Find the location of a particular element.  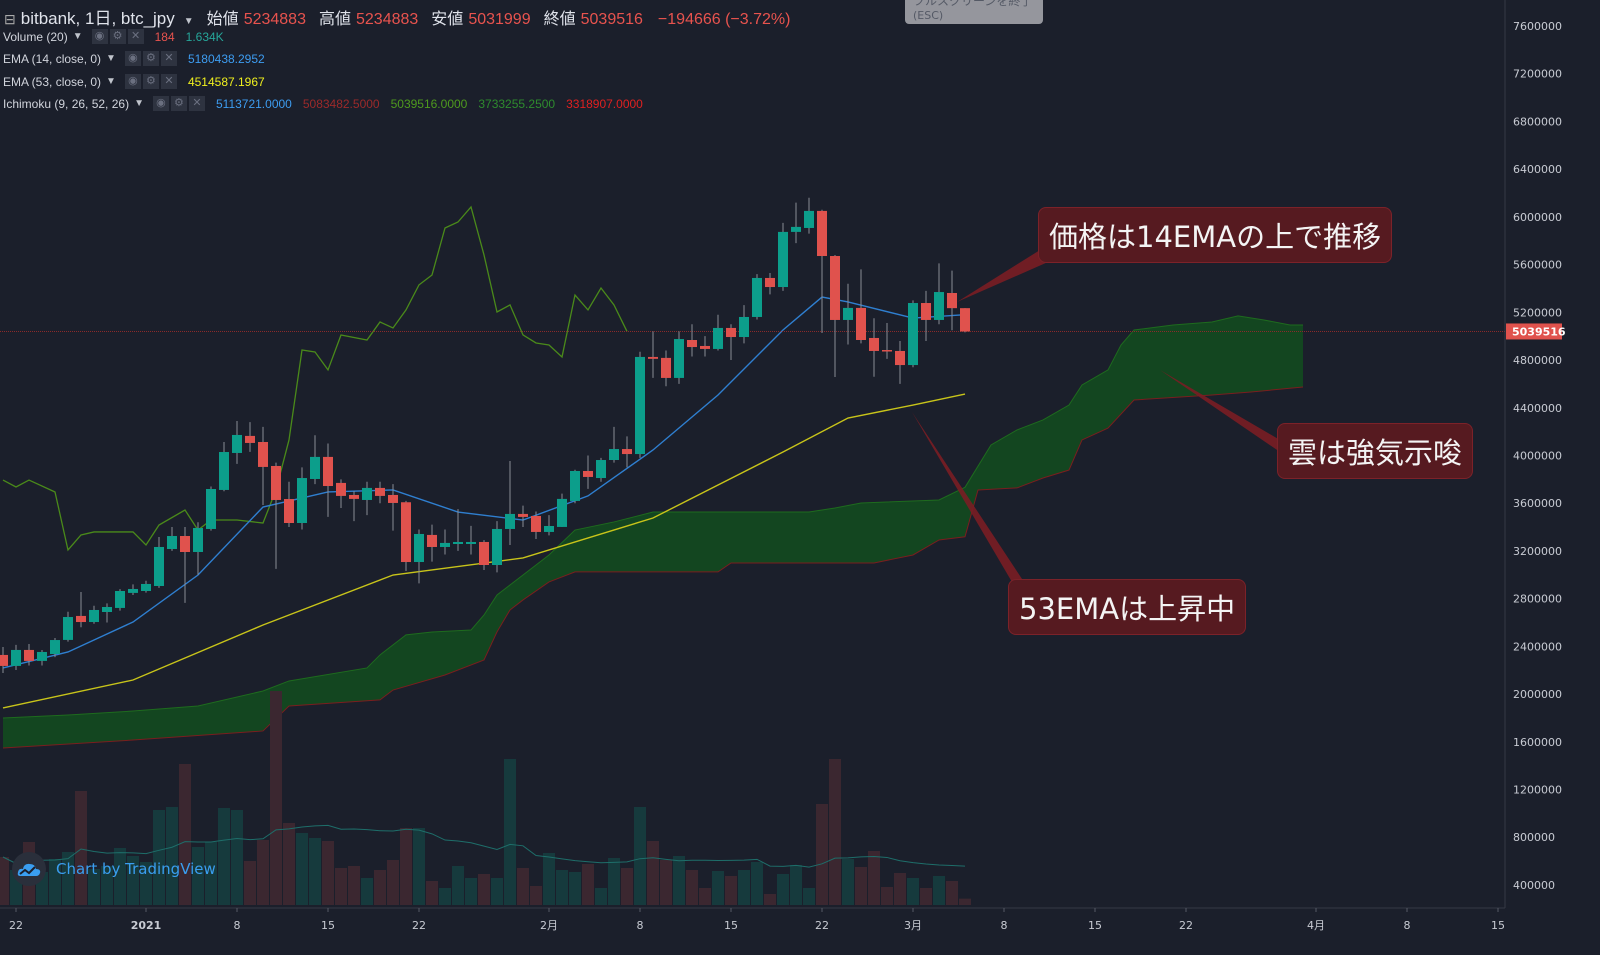

price-tick-label: 4400000 is located at coordinates (1537, 408).